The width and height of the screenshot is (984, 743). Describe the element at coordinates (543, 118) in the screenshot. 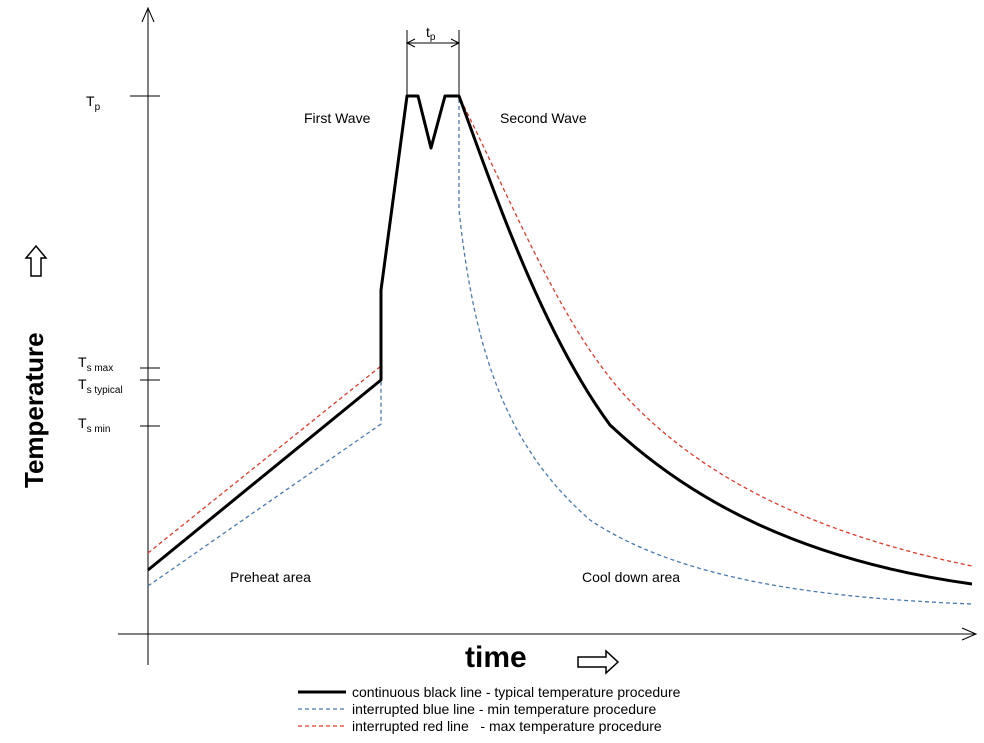

I see `second-wave-label: Second Wave` at that location.